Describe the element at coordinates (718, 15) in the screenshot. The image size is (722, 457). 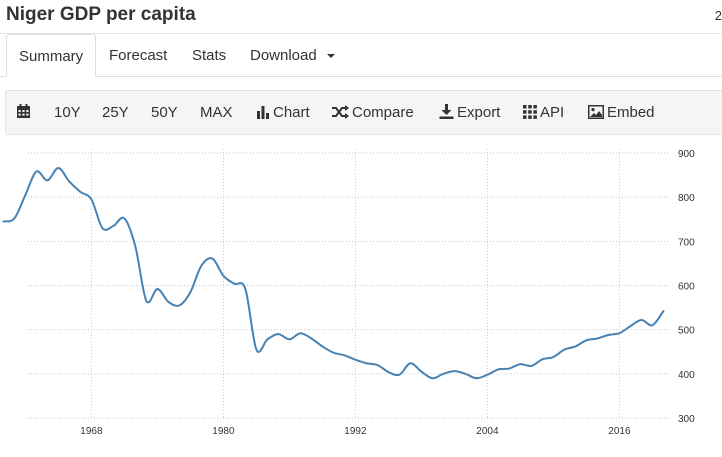
I see `title-extra: 2` at that location.